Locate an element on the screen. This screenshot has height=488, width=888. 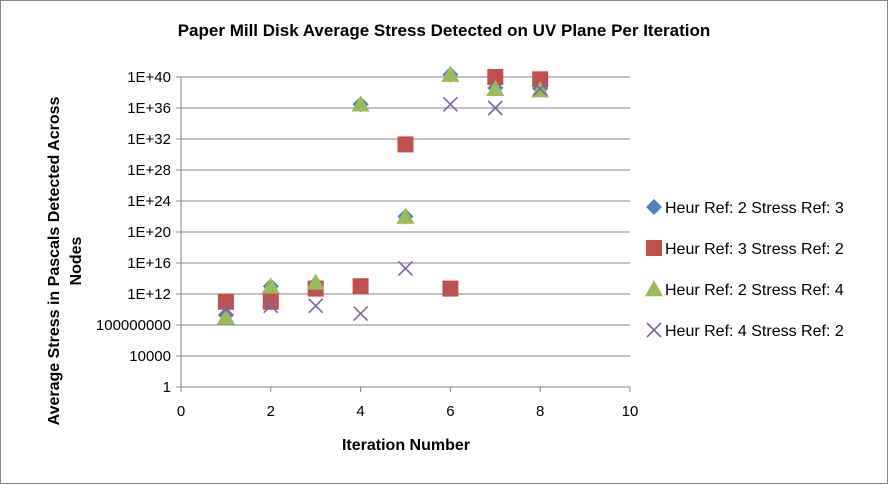
x-tick-label: 0 is located at coordinates (181, 411).